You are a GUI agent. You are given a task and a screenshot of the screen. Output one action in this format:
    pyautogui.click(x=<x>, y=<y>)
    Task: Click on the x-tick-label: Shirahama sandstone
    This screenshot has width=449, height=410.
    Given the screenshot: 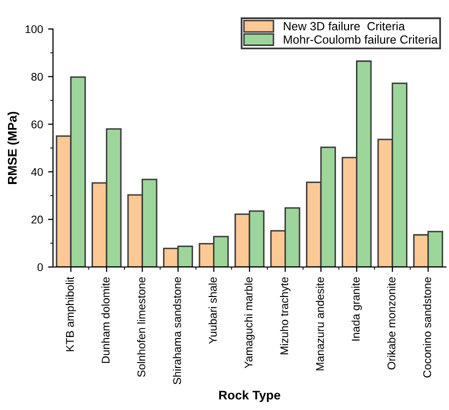 What is the action you would take?
    pyautogui.click(x=177, y=330)
    